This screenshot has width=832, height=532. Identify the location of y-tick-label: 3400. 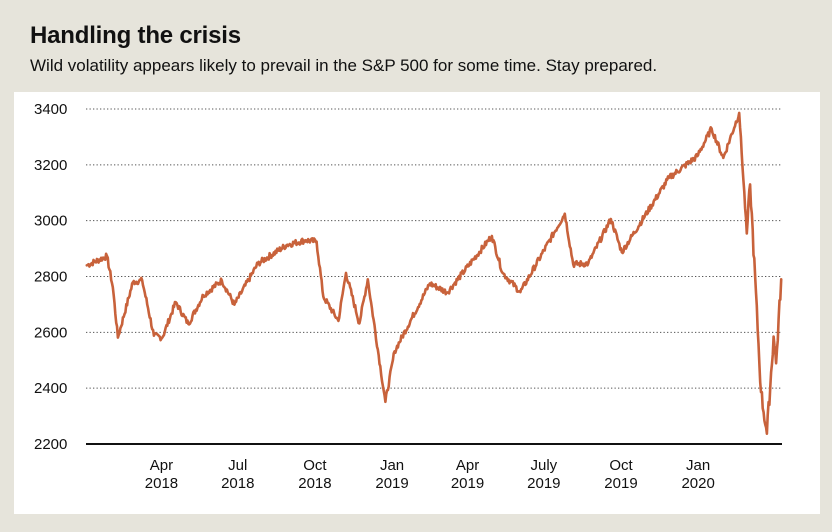
(50, 109).